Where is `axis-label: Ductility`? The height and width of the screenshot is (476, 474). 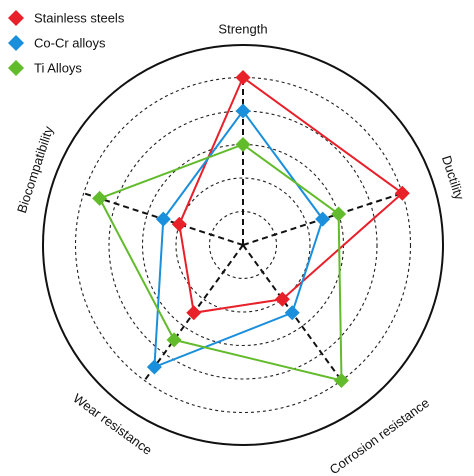 axis-label: Ductility is located at coordinates (453, 178).